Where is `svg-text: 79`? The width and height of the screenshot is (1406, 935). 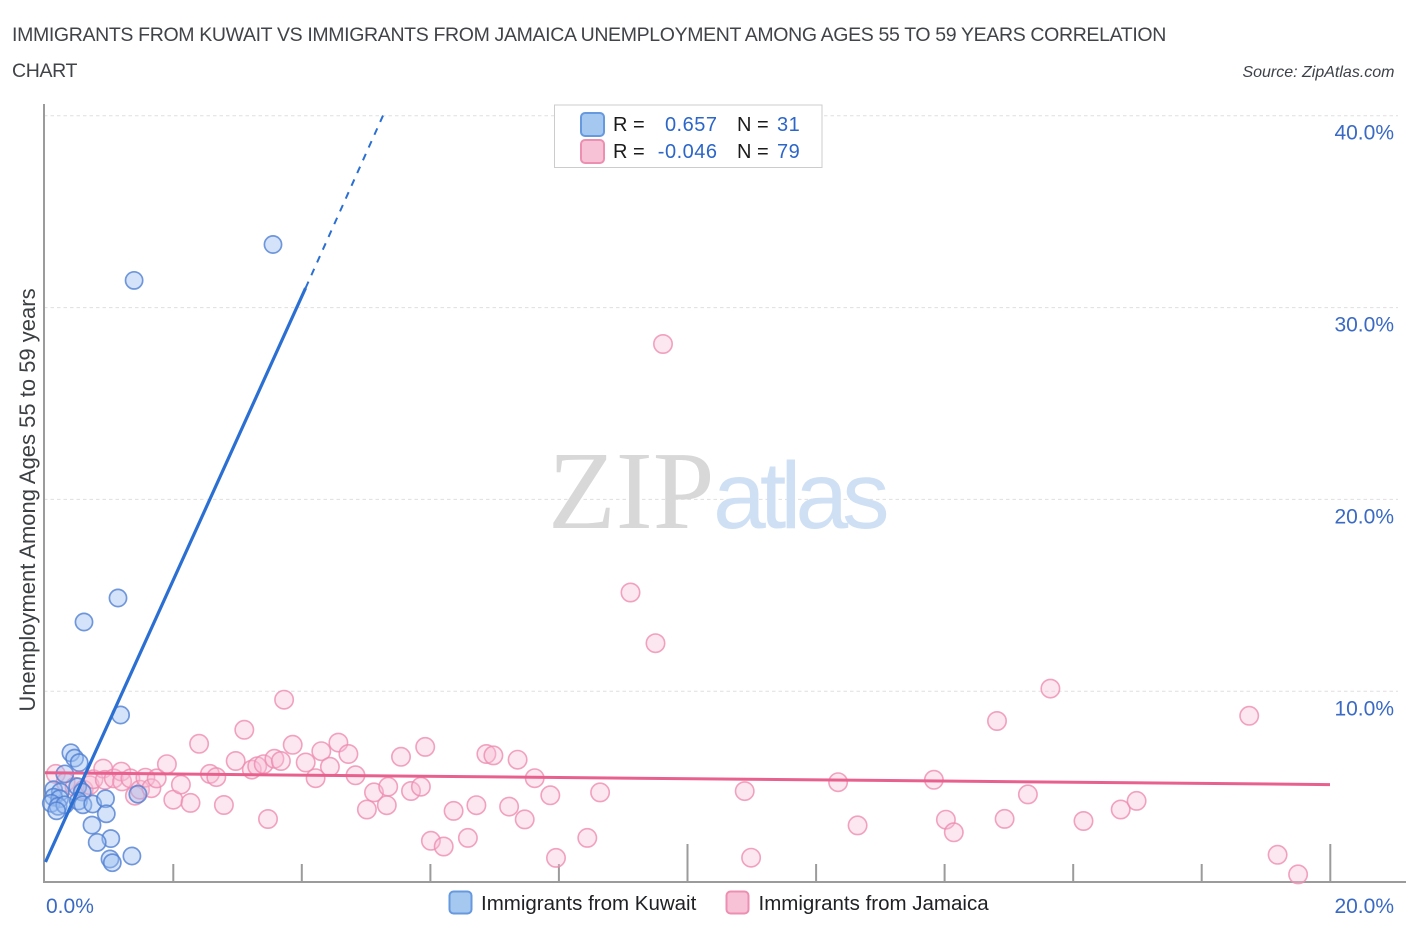
svg-text: 79 is located at coordinates (788, 152).